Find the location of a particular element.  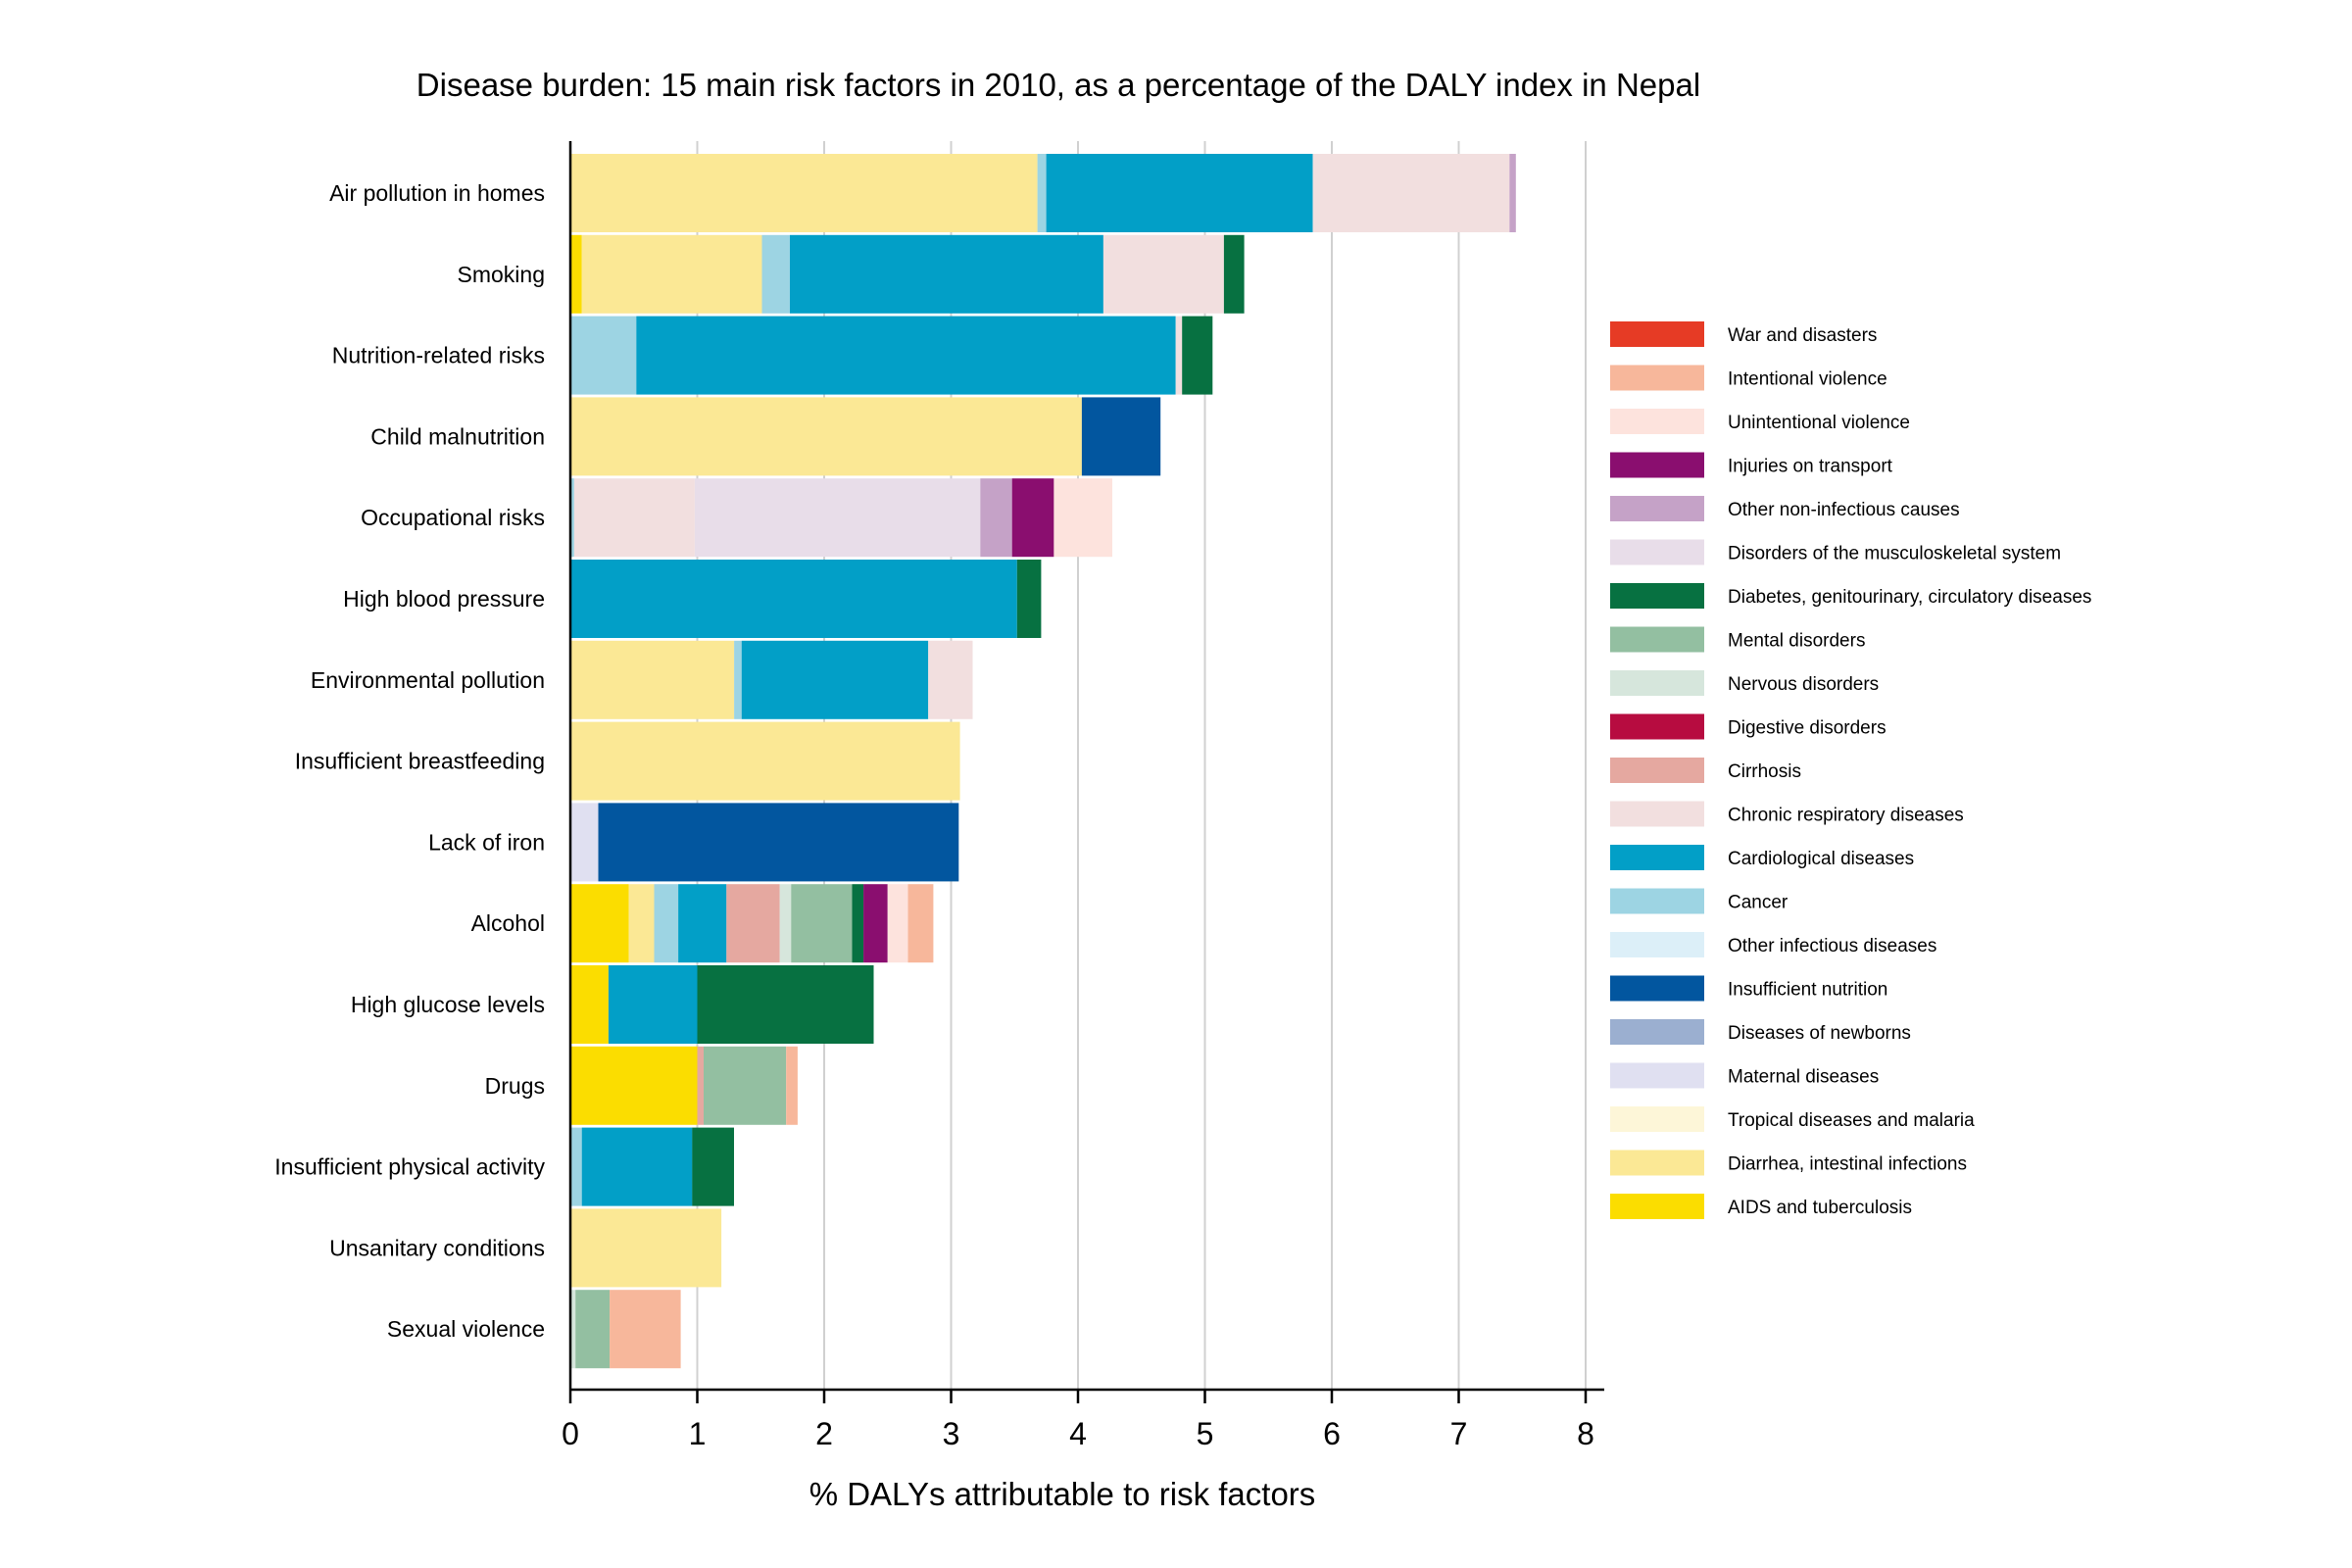

legend-label: Cirrhosis is located at coordinates (1764, 771).